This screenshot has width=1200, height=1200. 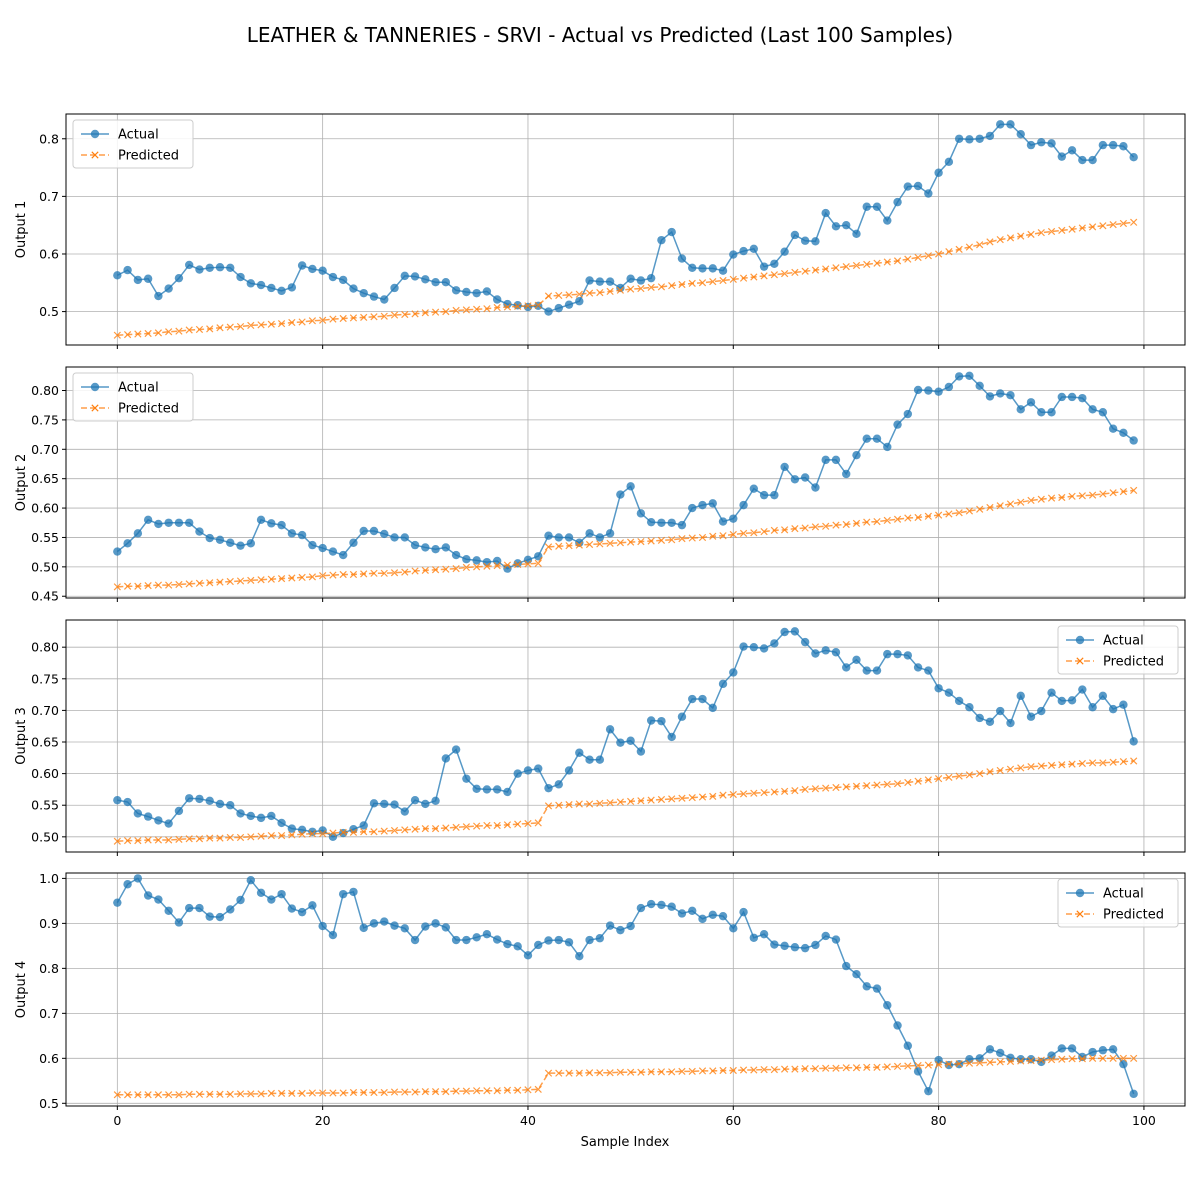 I want to click on y-tick-label: 0.8, so click(x=49, y=138).